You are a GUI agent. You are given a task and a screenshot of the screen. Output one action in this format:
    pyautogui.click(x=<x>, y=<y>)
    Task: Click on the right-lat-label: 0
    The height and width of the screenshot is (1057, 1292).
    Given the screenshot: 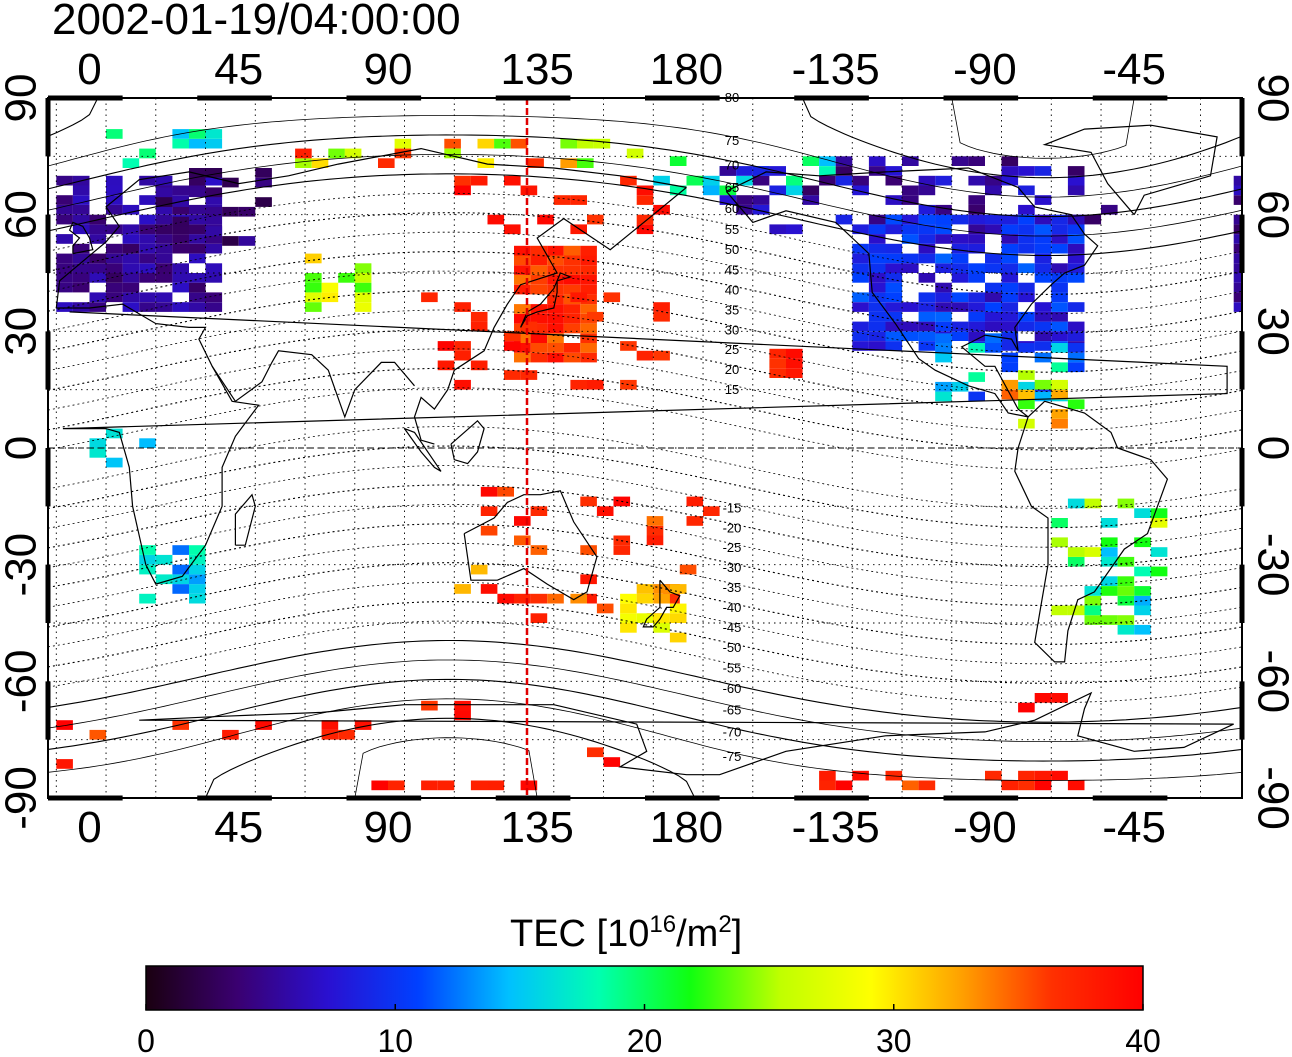 What is the action you would take?
    pyautogui.click(x=1270, y=448)
    